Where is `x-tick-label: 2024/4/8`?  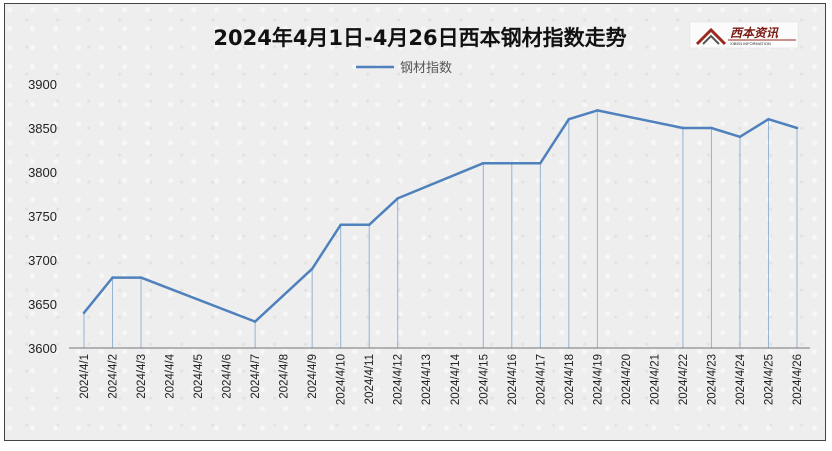
x-tick-label: 2024/4/8 is located at coordinates (285, 376).